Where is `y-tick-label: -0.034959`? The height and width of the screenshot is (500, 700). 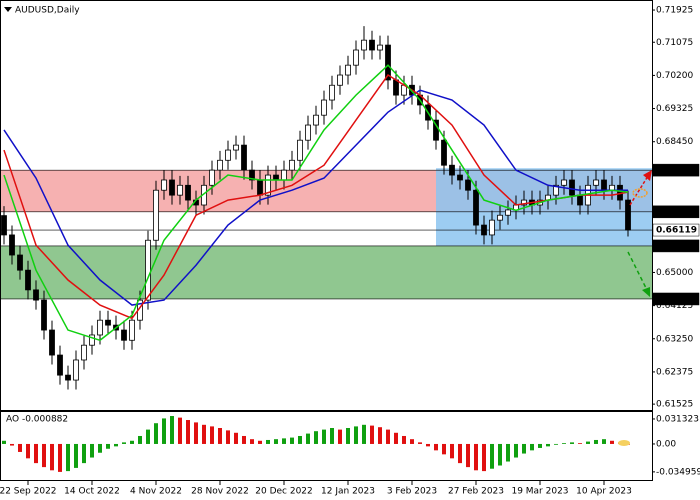 y-tick-label: -0.034959 is located at coordinates (678, 472).